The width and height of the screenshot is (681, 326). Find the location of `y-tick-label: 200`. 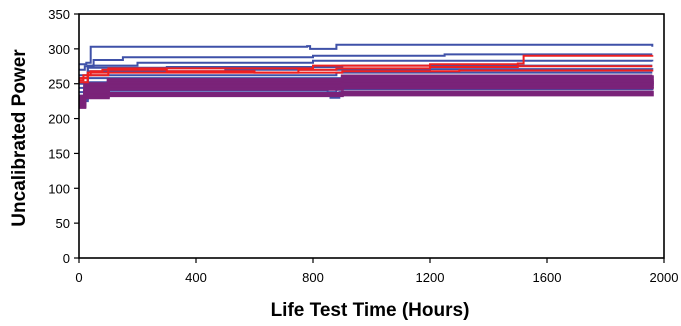

y-tick-label: 200 is located at coordinates (59, 119).